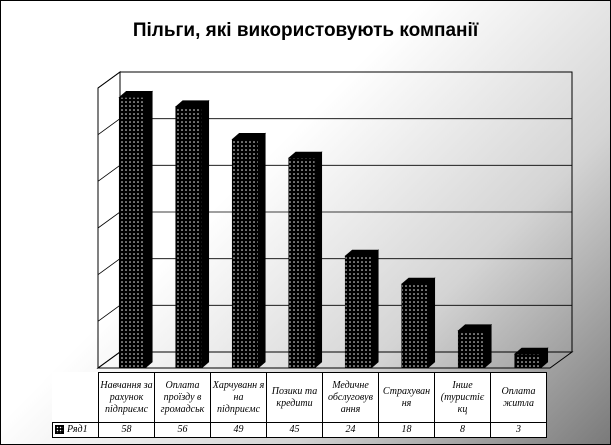  I want to click on value-label: 18, so click(406, 430).